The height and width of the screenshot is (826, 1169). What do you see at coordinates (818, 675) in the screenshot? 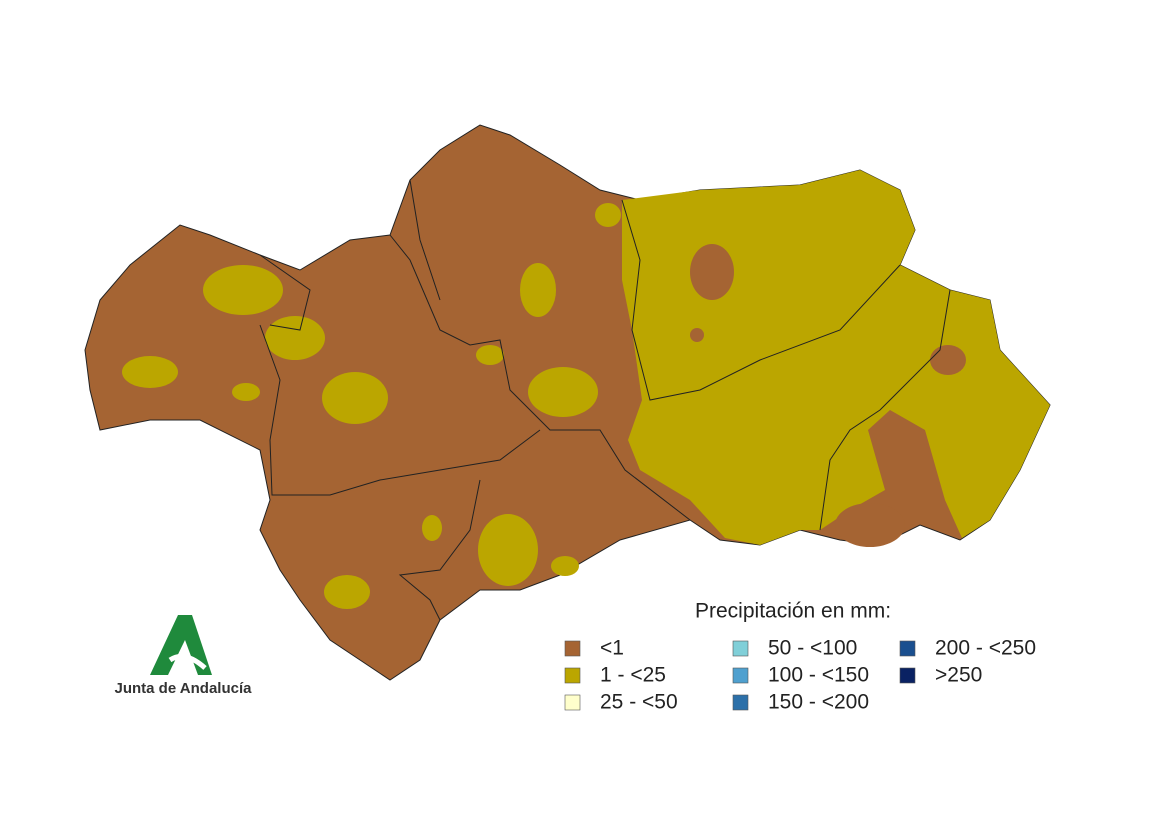
I see `legend-label: 100 - <150` at bounding box center [818, 675].